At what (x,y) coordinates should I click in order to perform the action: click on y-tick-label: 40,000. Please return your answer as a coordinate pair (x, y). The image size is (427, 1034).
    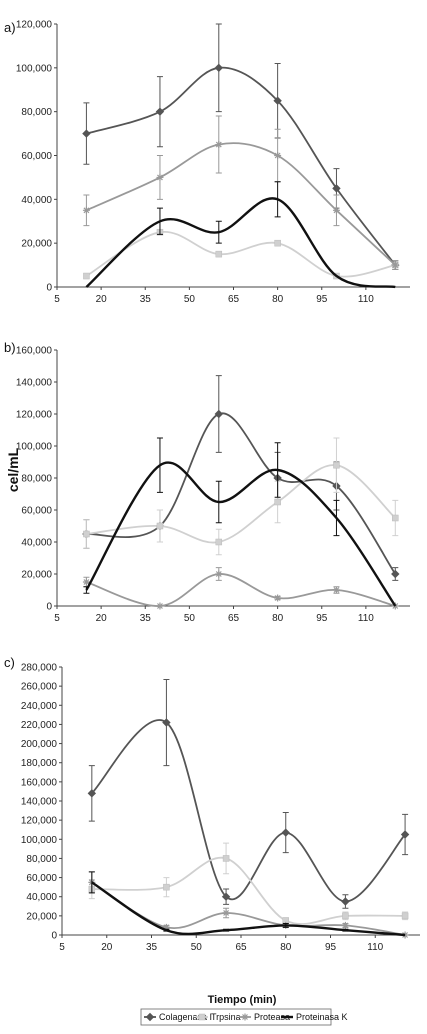
    Looking at the image, I should click on (41, 897).